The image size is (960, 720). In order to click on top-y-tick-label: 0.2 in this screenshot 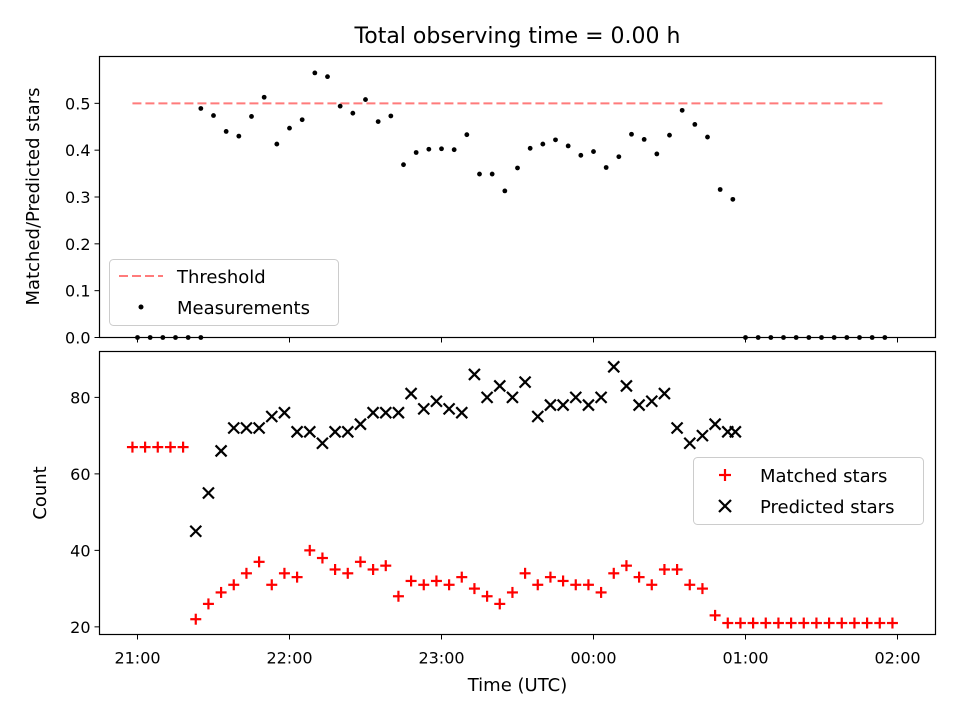, I will do `click(77, 244)`.